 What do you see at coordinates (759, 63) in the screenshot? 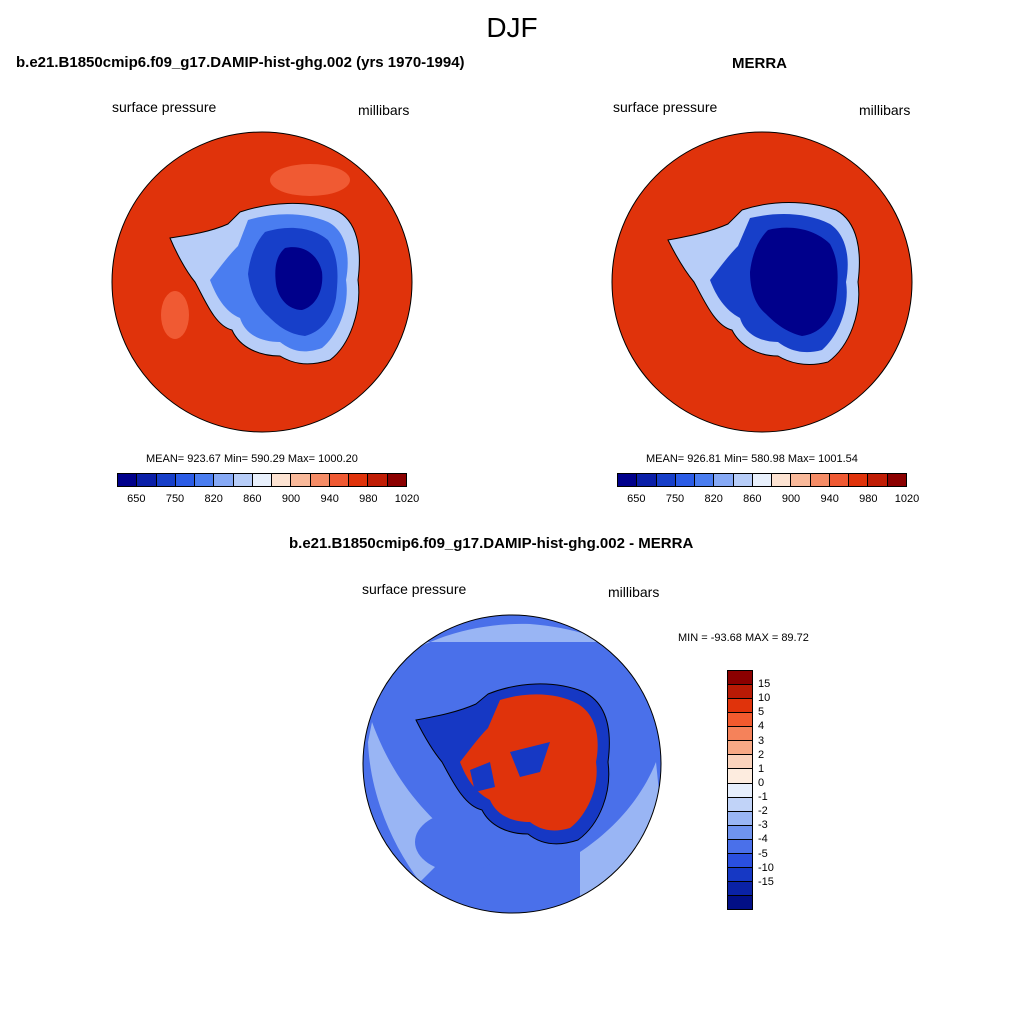
I see `panel-2-title: MERRA` at bounding box center [759, 63].